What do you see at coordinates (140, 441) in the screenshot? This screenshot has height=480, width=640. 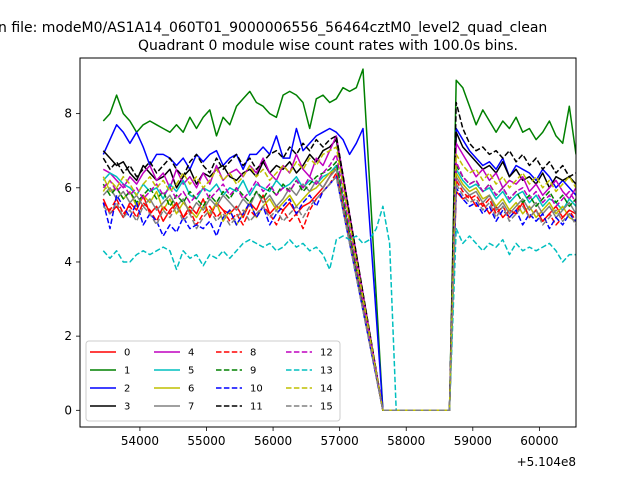 I see `x-tick-label: 54000` at bounding box center [140, 441].